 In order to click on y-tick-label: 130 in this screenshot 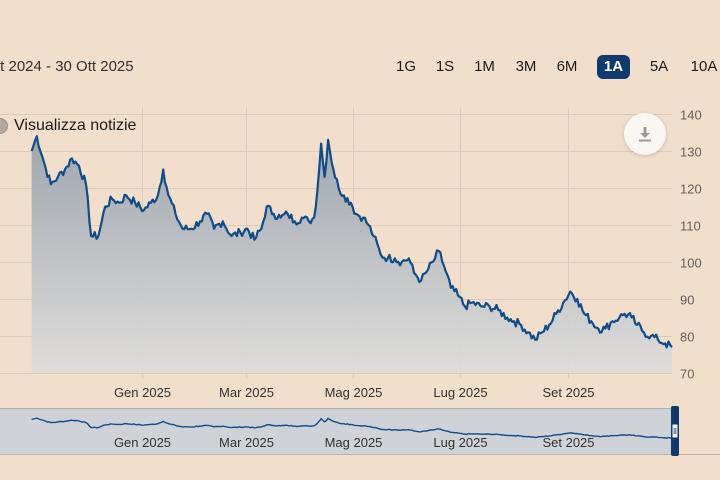, I will do `click(691, 152)`.